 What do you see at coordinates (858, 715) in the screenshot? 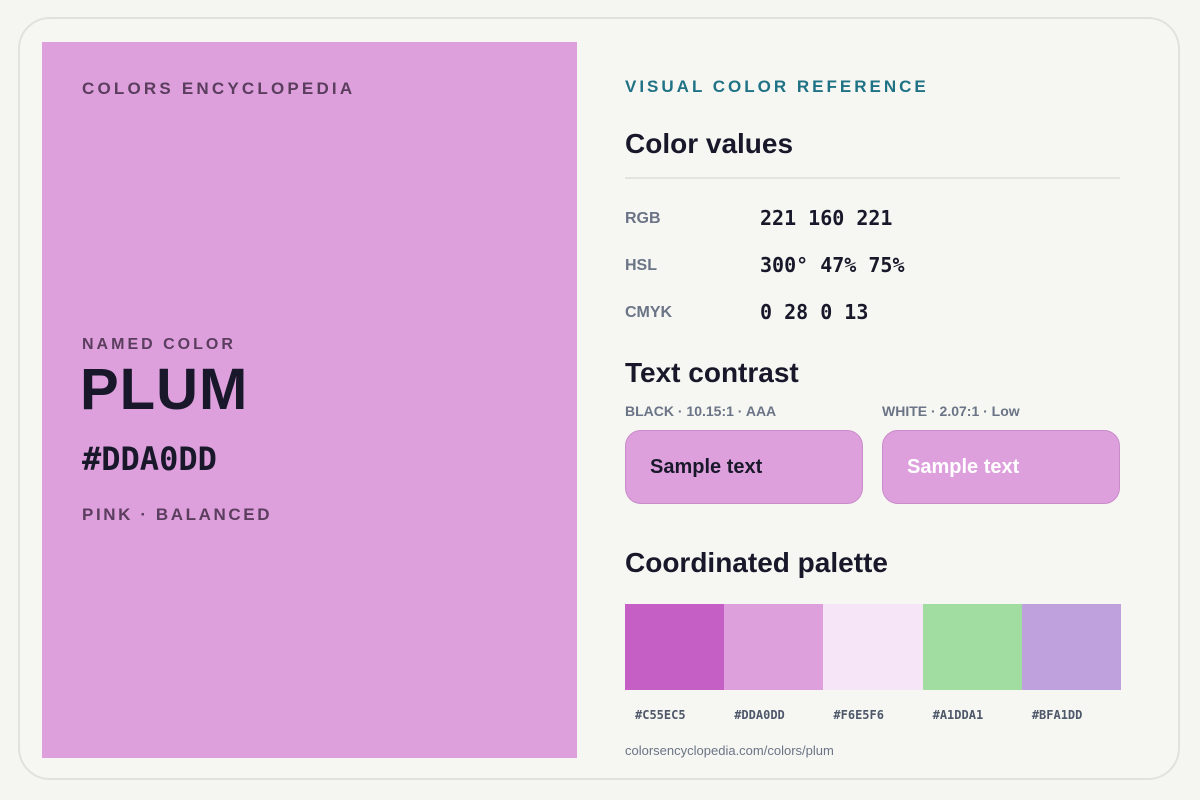
I see `palette-swatch-label: #F6E5F6` at bounding box center [858, 715].